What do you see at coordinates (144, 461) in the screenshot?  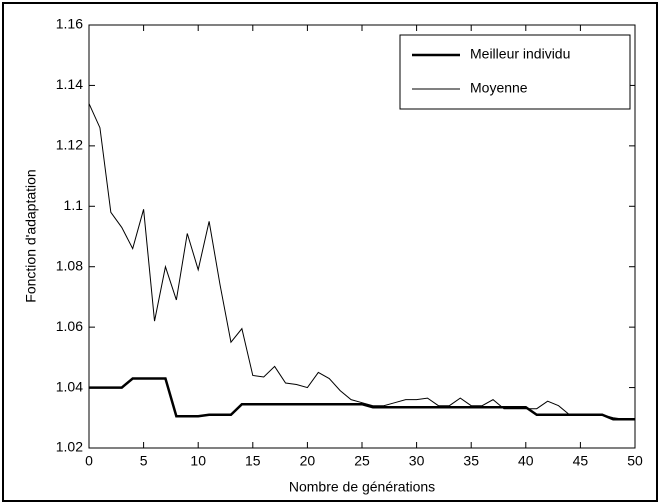 I see `x-tick-label: 5` at bounding box center [144, 461].